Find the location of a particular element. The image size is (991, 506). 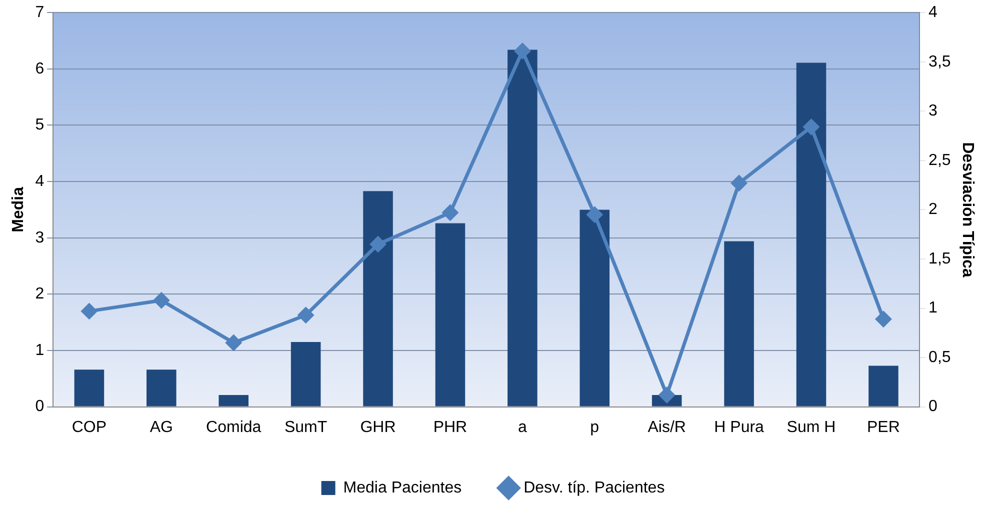

y2-tick-label: 3 is located at coordinates (933, 111).